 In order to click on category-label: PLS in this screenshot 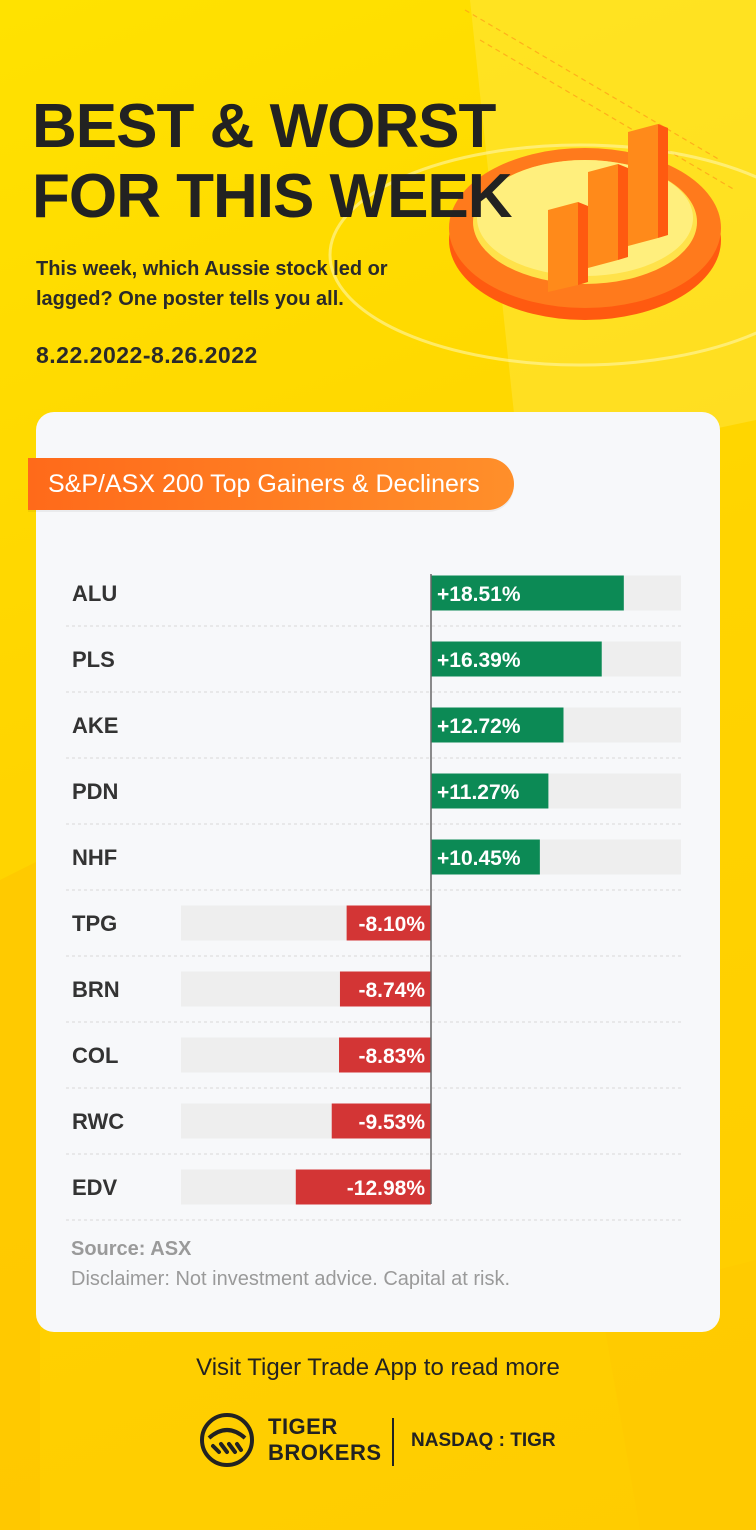, I will do `click(93, 659)`.